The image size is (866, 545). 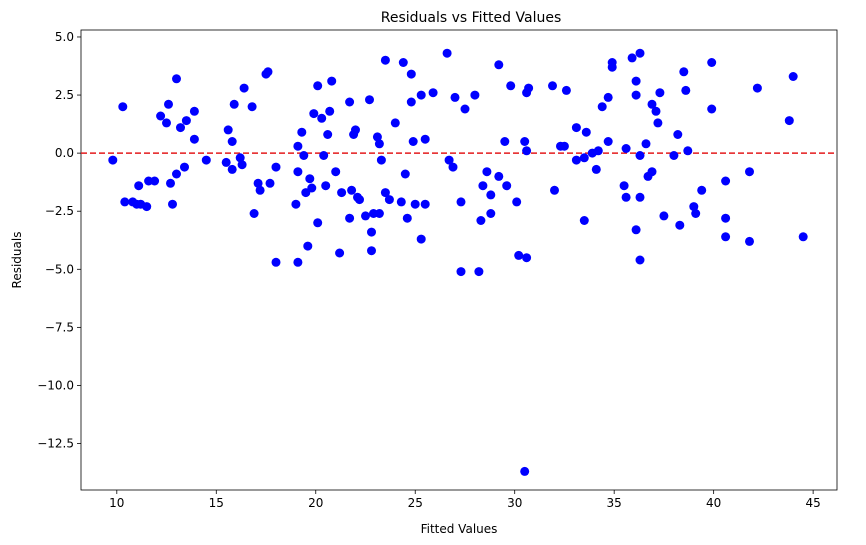 I want to click on x-tick-label: 35, so click(x=614, y=503).